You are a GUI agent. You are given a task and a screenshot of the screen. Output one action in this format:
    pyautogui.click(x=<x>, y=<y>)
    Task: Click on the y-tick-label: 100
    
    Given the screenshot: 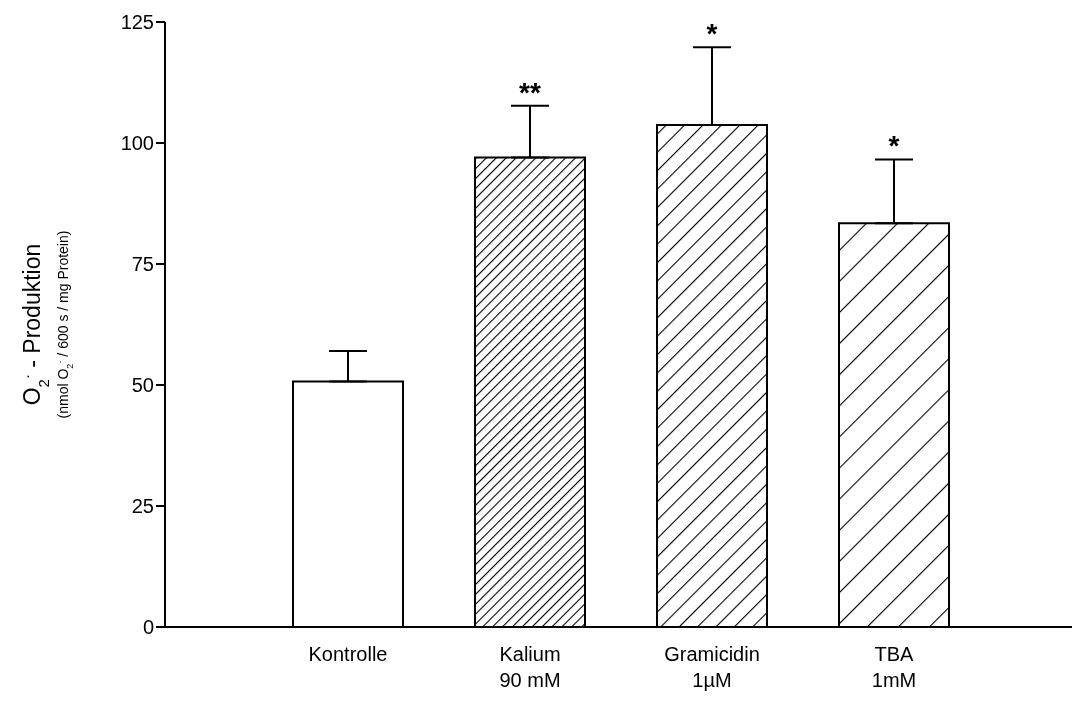 What is the action you would take?
    pyautogui.click(x=137, y=143)
    